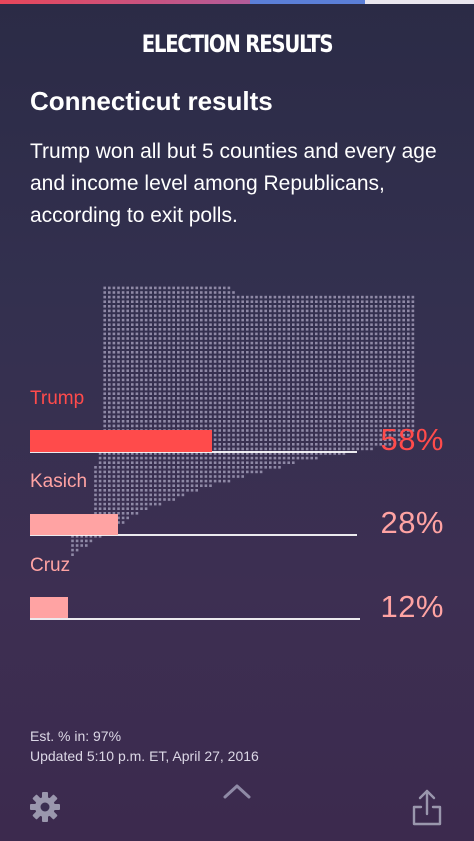  Describe the element at coordinates (237, 791) in the screenshot. I see `chevron-up-icon` at that location.